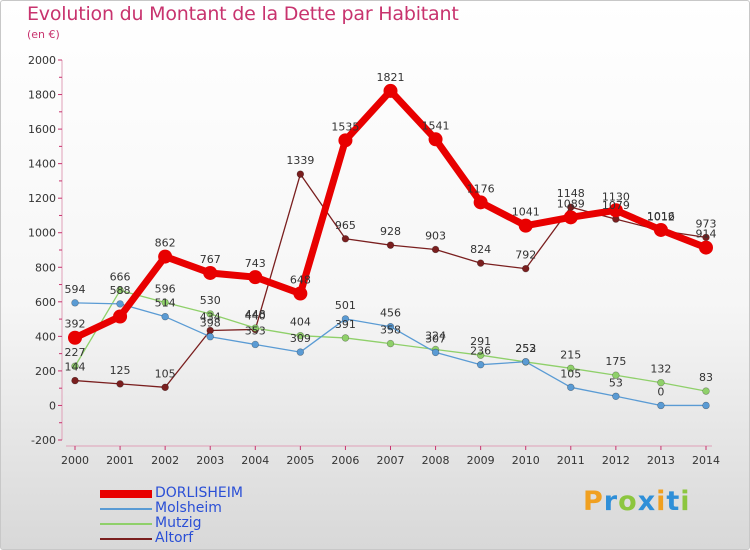 Image resolution: width=750 pixels, height=550 pixels. What do you see at coordinates (120, 276) in the screenshot?
I see `data-label: 666` at bounding box center [120, 276].